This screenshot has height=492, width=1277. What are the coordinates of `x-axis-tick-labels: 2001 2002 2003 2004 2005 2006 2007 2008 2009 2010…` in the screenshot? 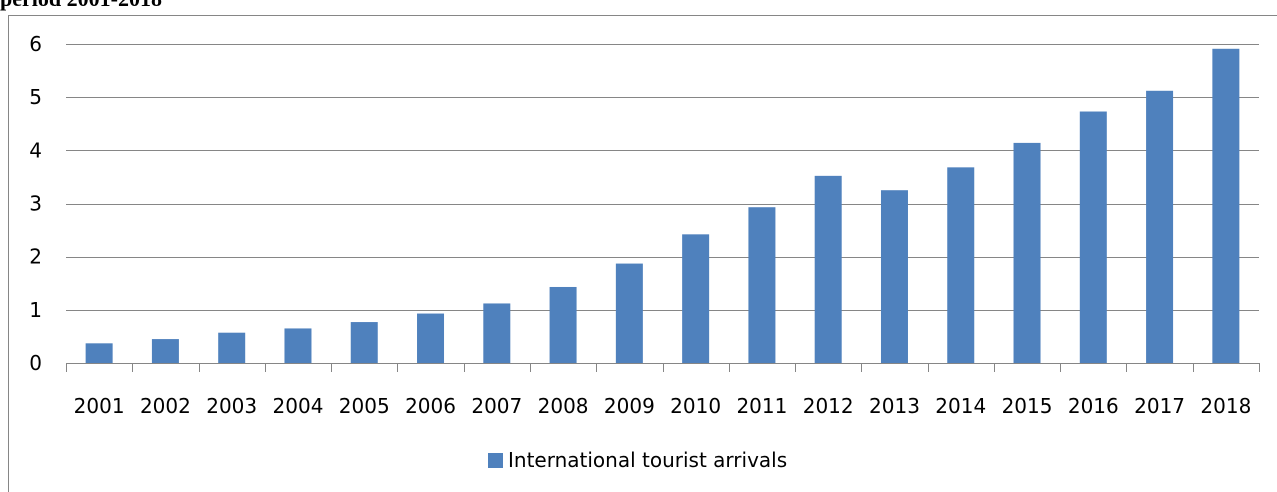 It's located at (663, 406).